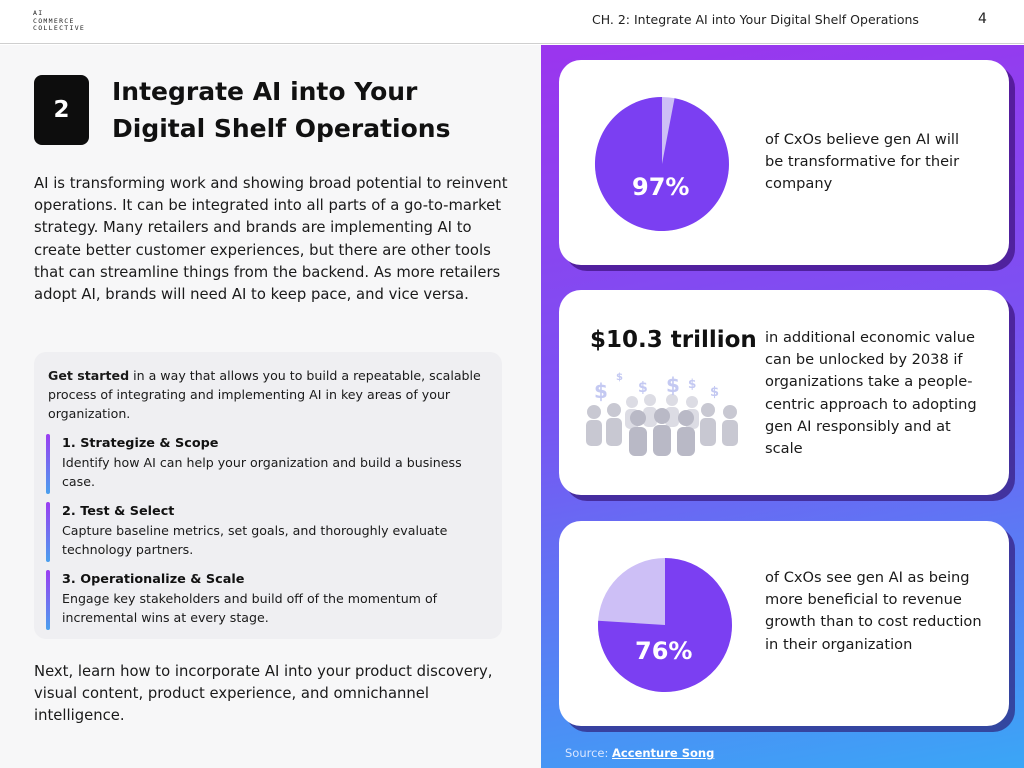 This screenshot has width=1024, height=768. I want to click on stat-value-76: 76%, so click(664, 651).